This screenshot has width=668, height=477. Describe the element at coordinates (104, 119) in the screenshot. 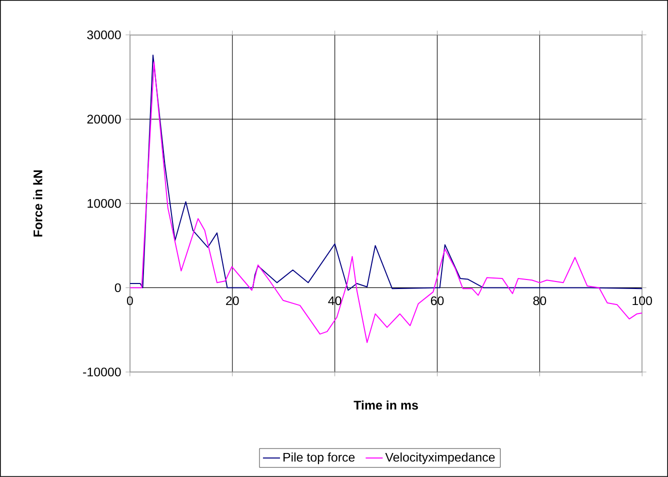

I see `y-tick-label: 20000` at that location.